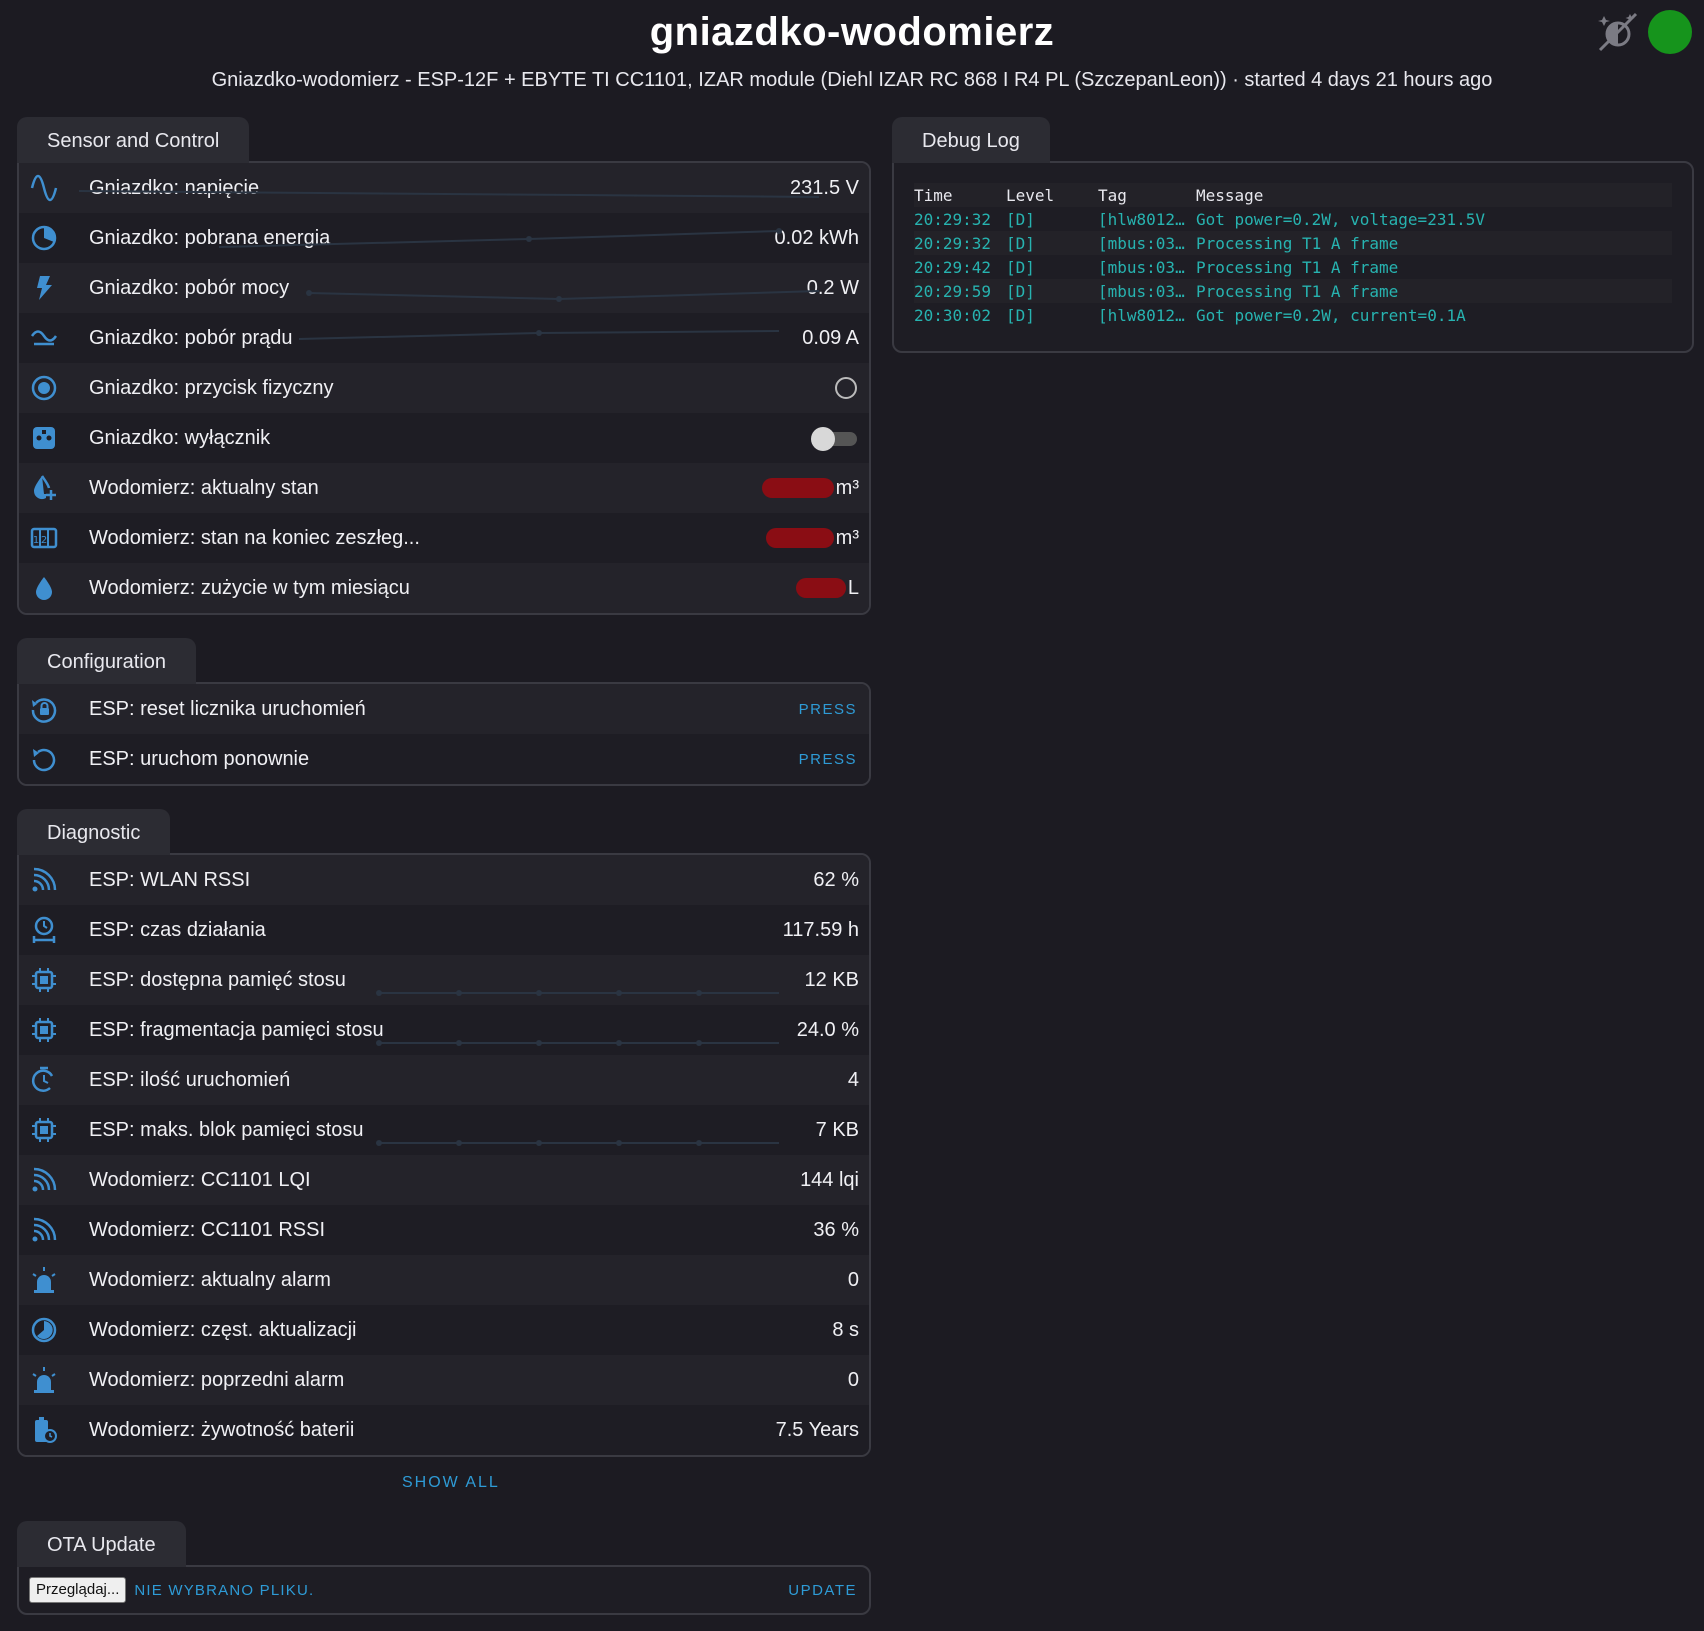 This screenshot has height=1631, width=1704. What do you see at coordinates (1618, 32) in the screenshot?
I see `theme-toggle-icon` at bounding box center [1618, 32].